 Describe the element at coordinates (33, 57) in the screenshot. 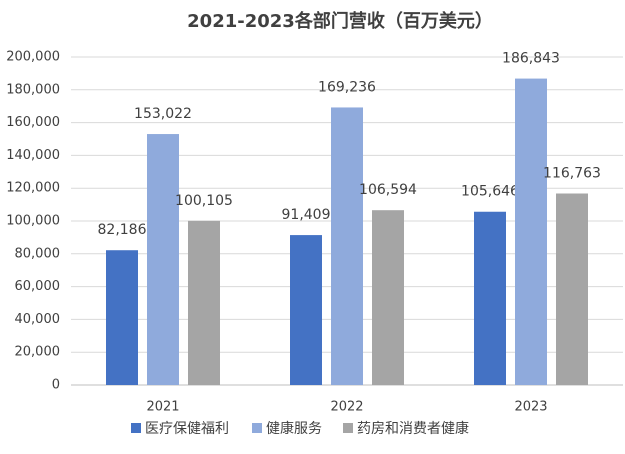

I see `y-tick-label: 200,000` at that location.